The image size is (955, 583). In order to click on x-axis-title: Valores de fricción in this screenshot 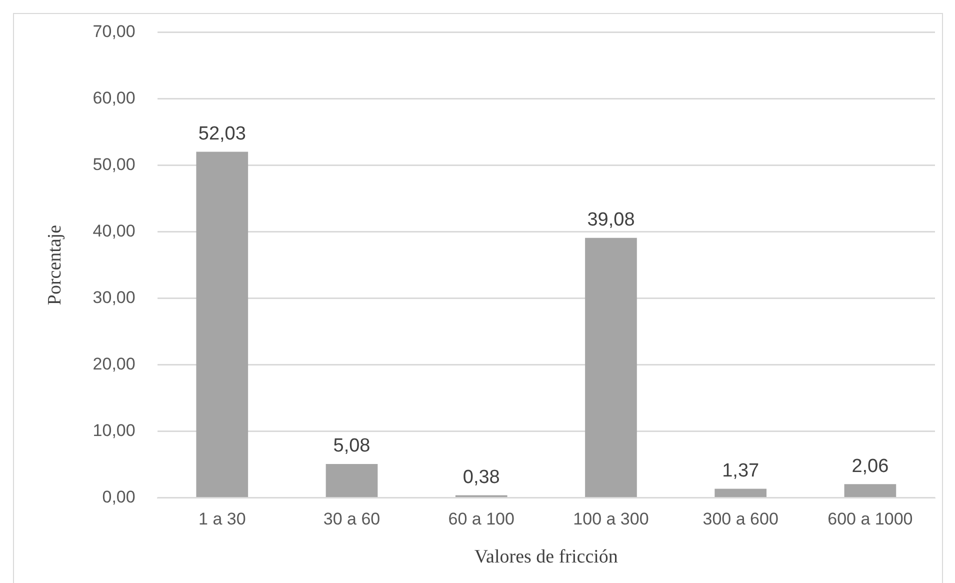, I will do `click(546, 557)`.